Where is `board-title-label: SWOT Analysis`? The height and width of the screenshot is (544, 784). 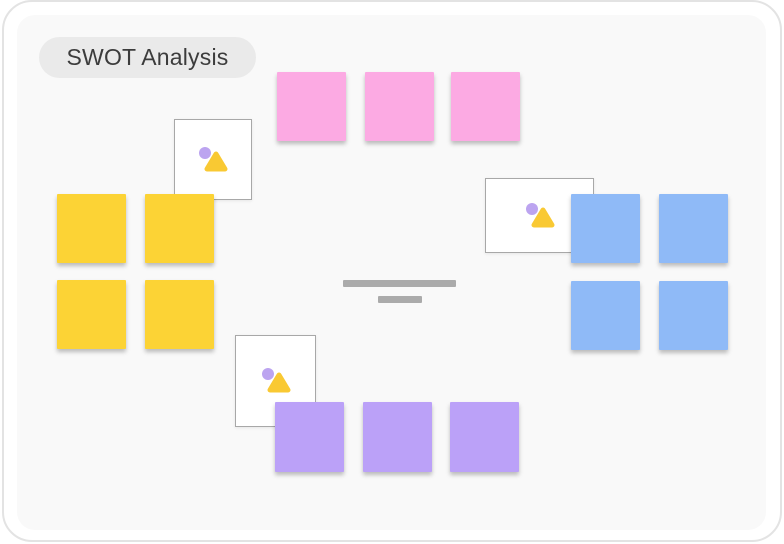
board-title-label: SWOT Analysis is located at coordinates (147, 57).